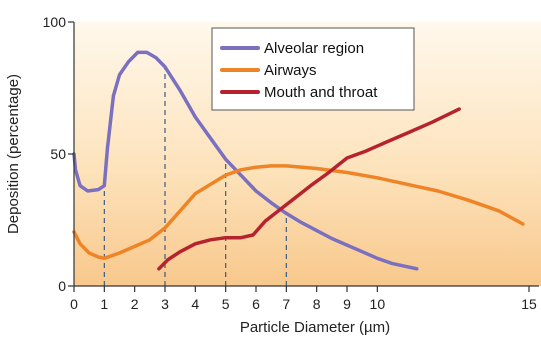  I want to click on y-tick-label-100: 100, so click(55, 22).